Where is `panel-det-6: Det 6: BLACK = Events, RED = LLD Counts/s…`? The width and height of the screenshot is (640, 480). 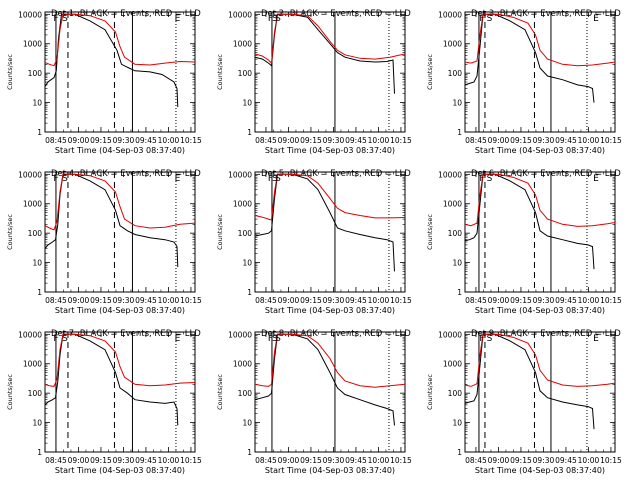 panel-det-6: Det 6: BLACK = Events, RED = LLD Counts/s… is located at coordinates (524, 242).